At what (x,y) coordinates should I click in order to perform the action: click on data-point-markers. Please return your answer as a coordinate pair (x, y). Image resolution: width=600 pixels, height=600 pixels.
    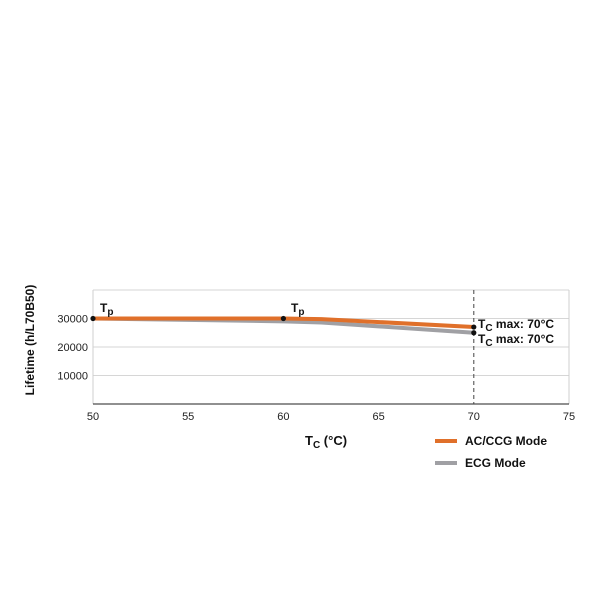
    Looking at the image, I should click on (283, 325).